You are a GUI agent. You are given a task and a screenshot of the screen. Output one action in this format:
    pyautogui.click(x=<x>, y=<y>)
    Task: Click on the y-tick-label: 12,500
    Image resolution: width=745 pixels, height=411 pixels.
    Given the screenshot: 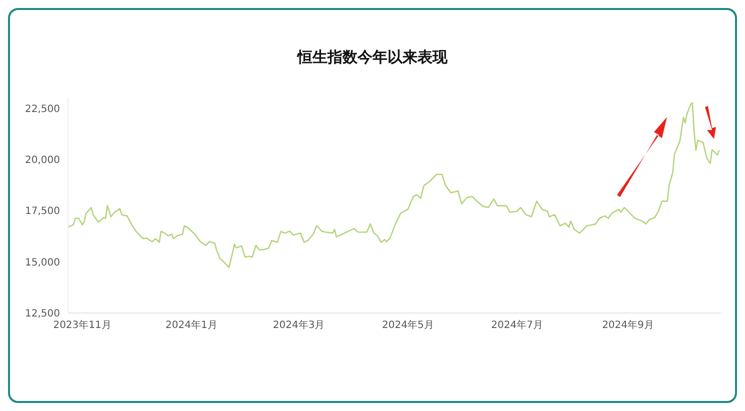 What is the action you would take?
    pyautogui.click(x=42, y=314)
    